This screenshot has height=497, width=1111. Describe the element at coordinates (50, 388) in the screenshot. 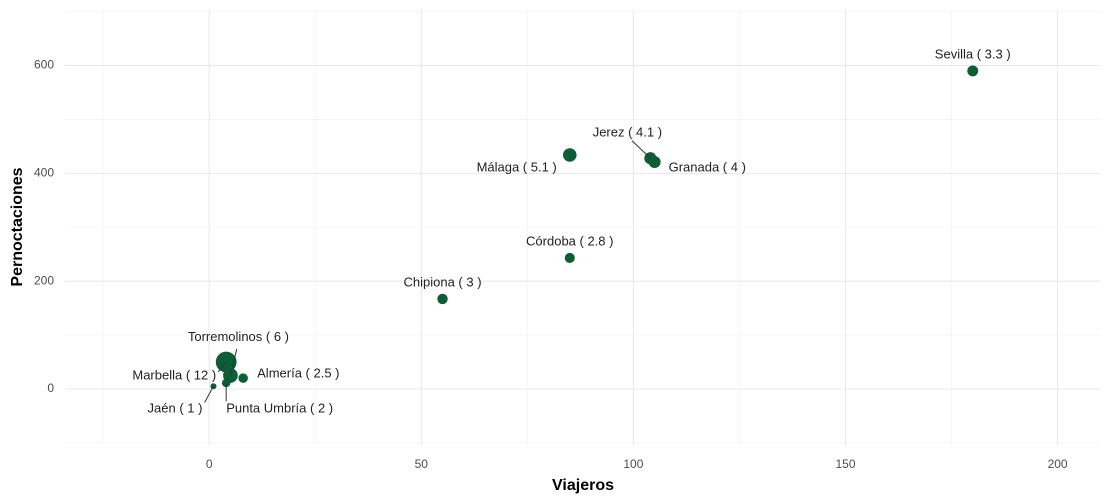

I see `y-tick-label: 0` at that location.